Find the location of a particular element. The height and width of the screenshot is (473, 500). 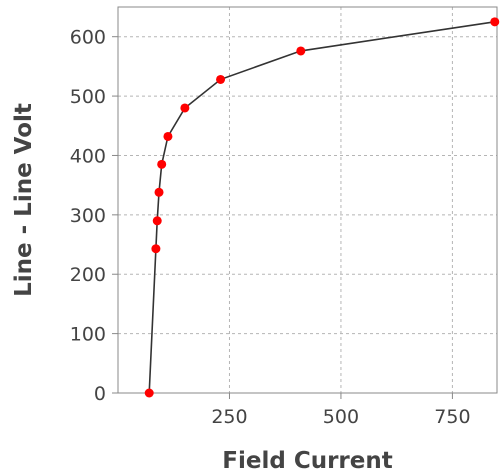

x-tick-label: 500 is located at coordinates (341, 417).